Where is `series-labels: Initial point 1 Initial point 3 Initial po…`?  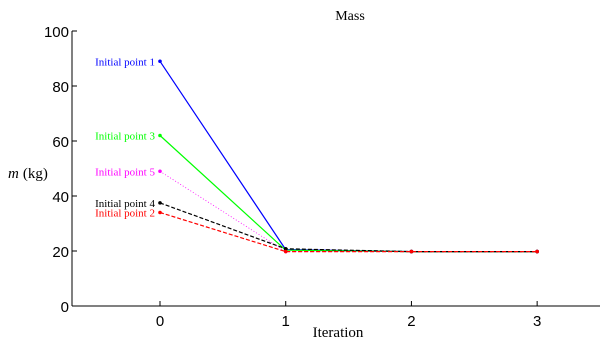
series-labels: Initial point 1 Initial point 3 Initial po… is located at coordinates (125, 137).